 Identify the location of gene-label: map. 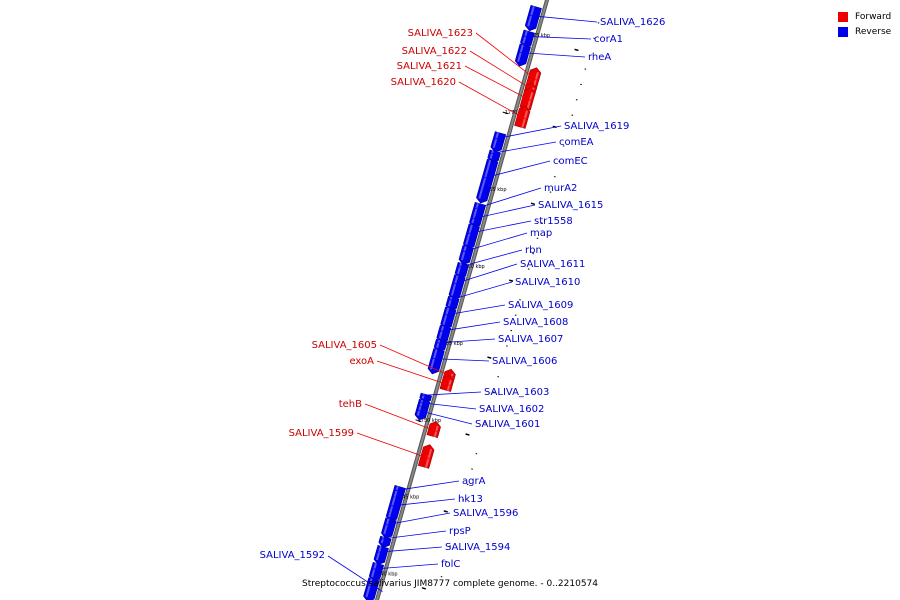
(541, 233).